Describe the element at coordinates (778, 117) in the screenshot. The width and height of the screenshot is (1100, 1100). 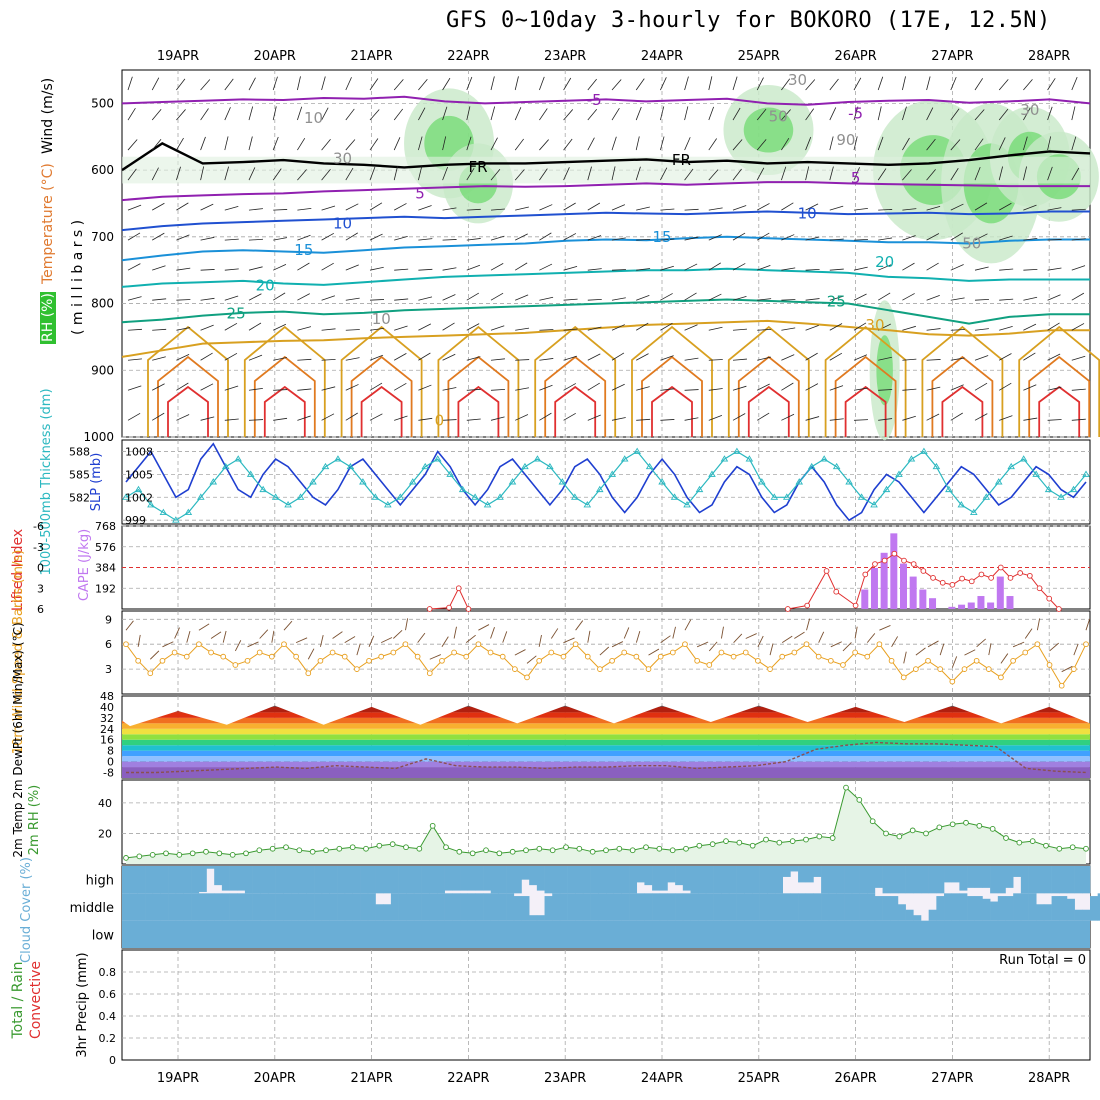
I see `contour-label: 50` at that location.